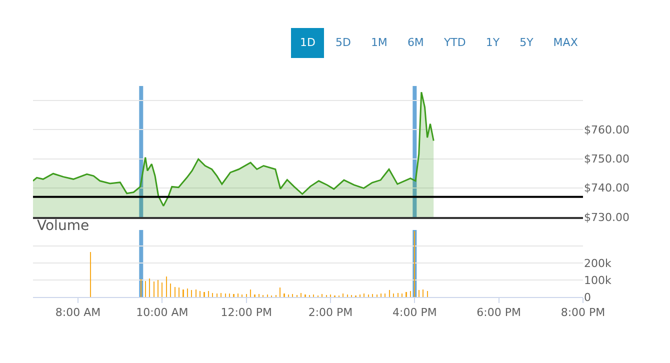 The image size is (670, 363). What do you see at coordinates (607, 188) in the screenshot?
I see `y-tick-label: $740.00` at bounding box center [607, 188].